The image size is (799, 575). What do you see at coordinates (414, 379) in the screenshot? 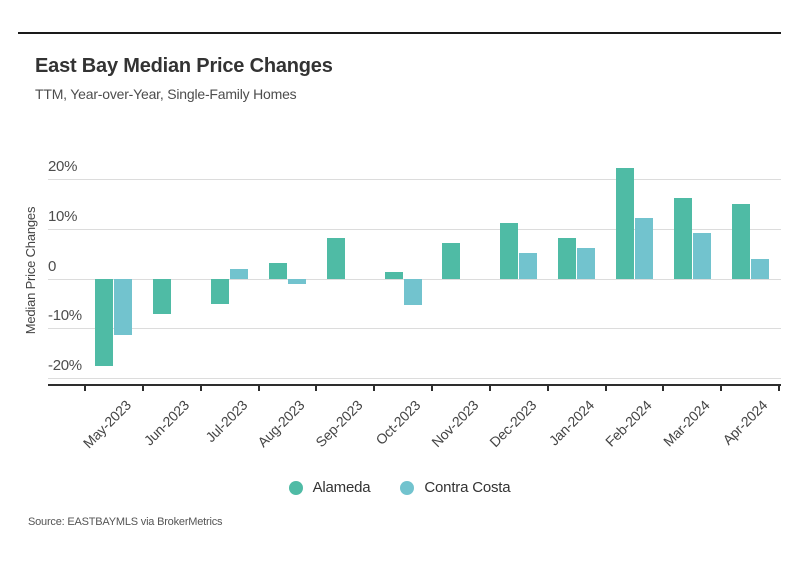
I see `gridline--20` at bounding box center [414, 379].